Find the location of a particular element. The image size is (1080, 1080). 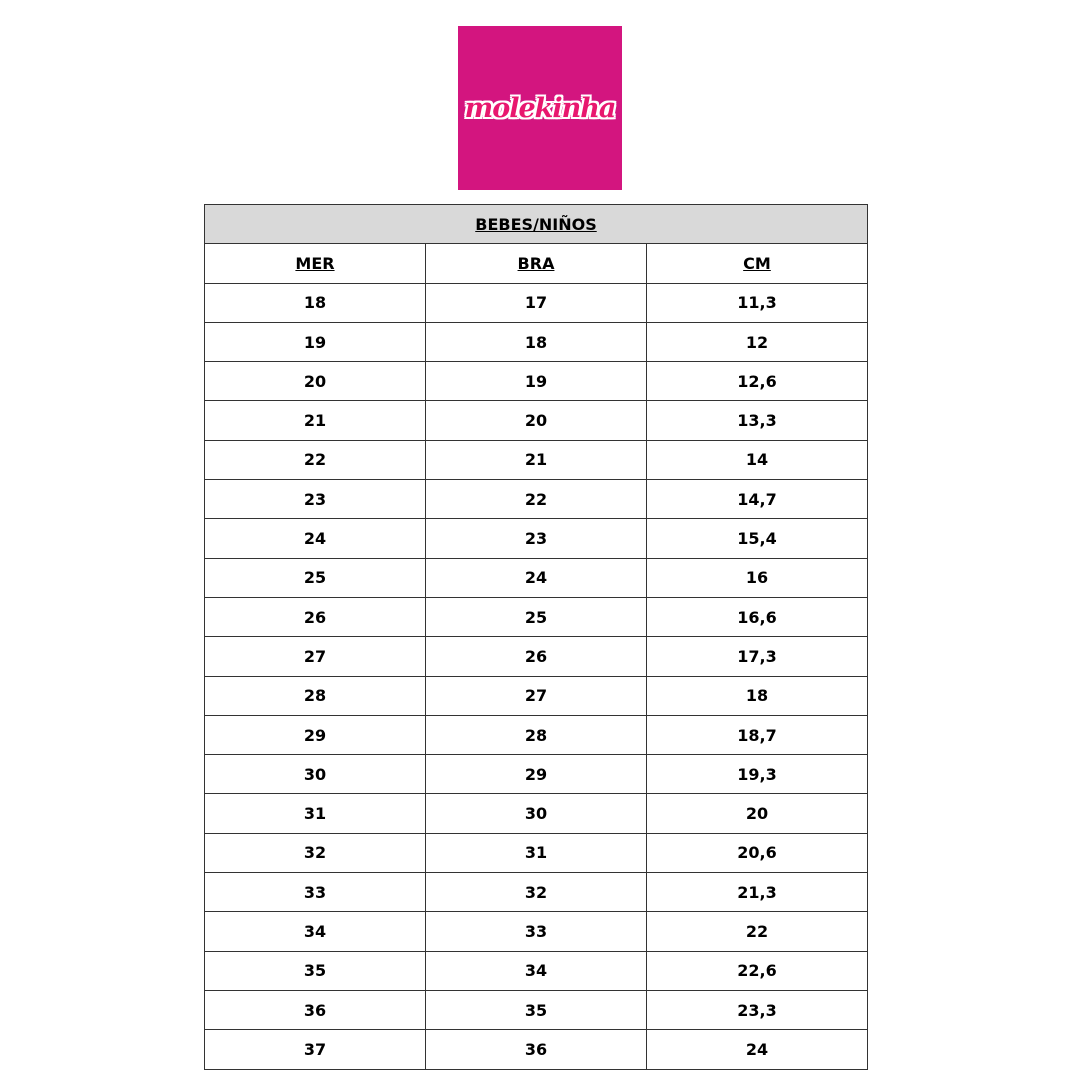

cell-bra: 32 is located at coordinates (536, 892).